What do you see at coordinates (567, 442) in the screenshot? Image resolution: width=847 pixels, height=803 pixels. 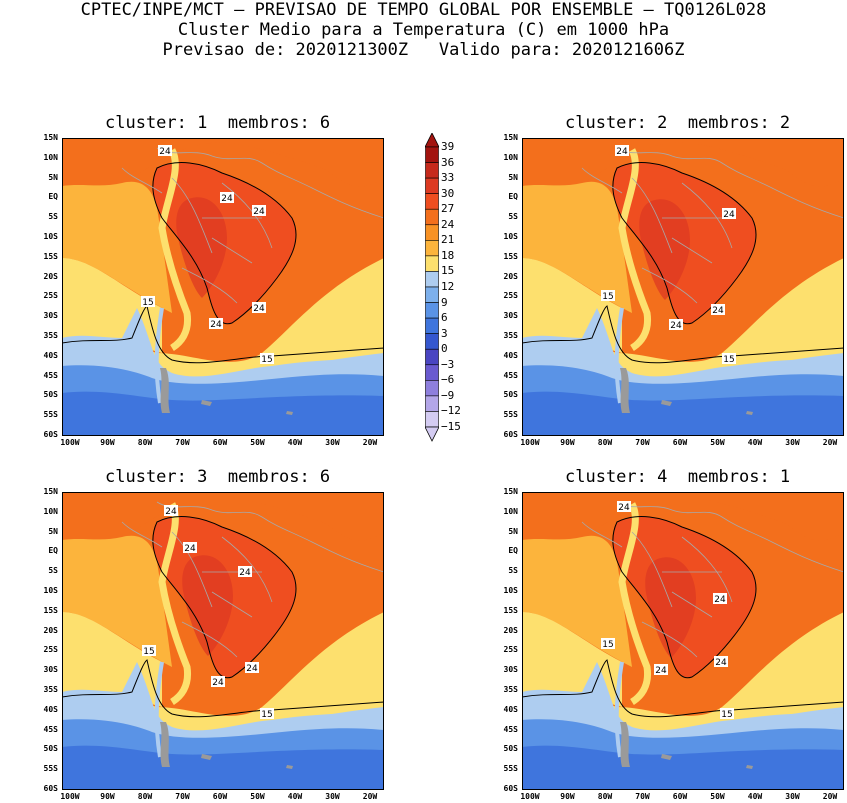 I see `lon-label: 90W` at bounding box center [567, 442].